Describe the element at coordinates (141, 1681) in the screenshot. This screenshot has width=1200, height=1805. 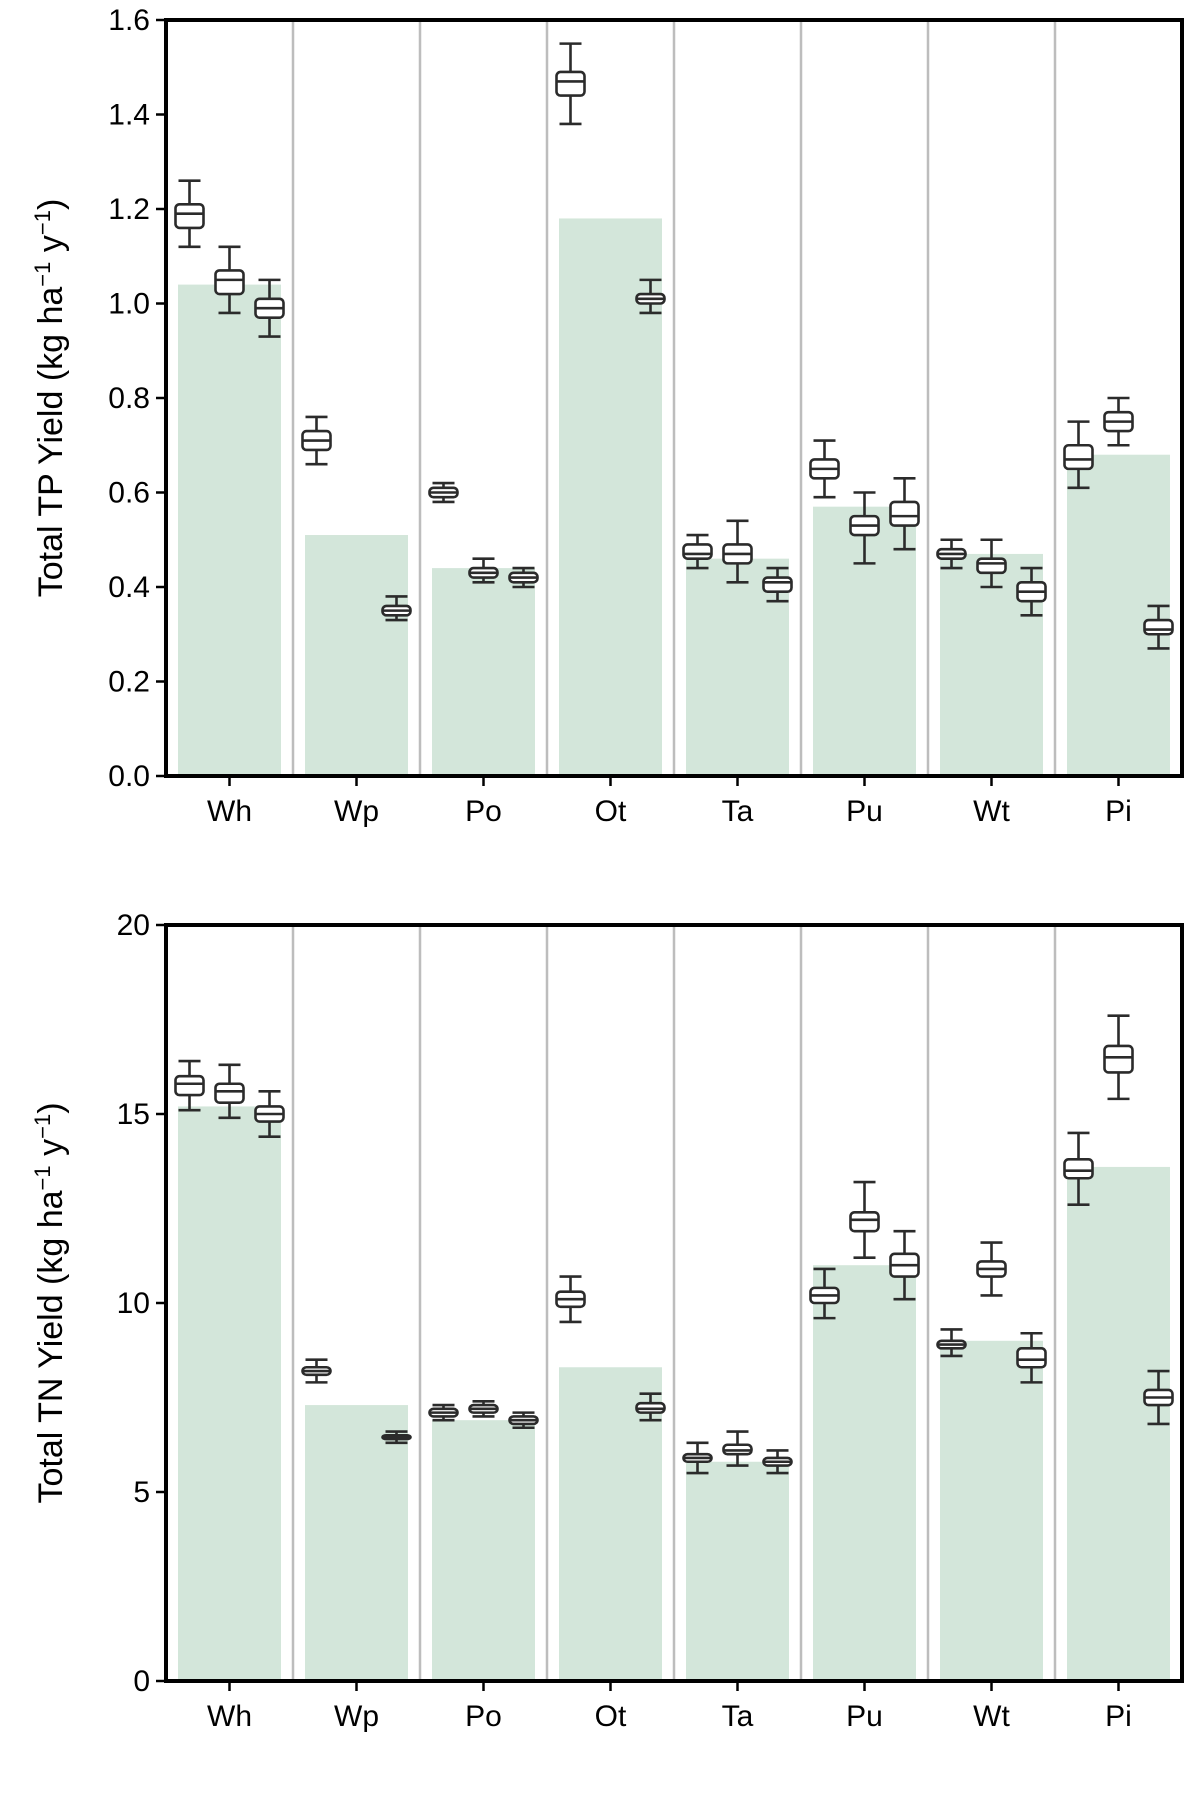
I see `y-tick-label: 0` at that location.